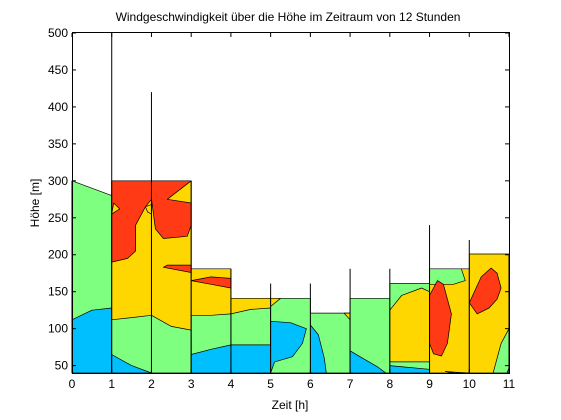  What do you see at coordinates (191, 384) in the screenshot?
I see `x-tick-label: 3` at bounding box center [191, 384].